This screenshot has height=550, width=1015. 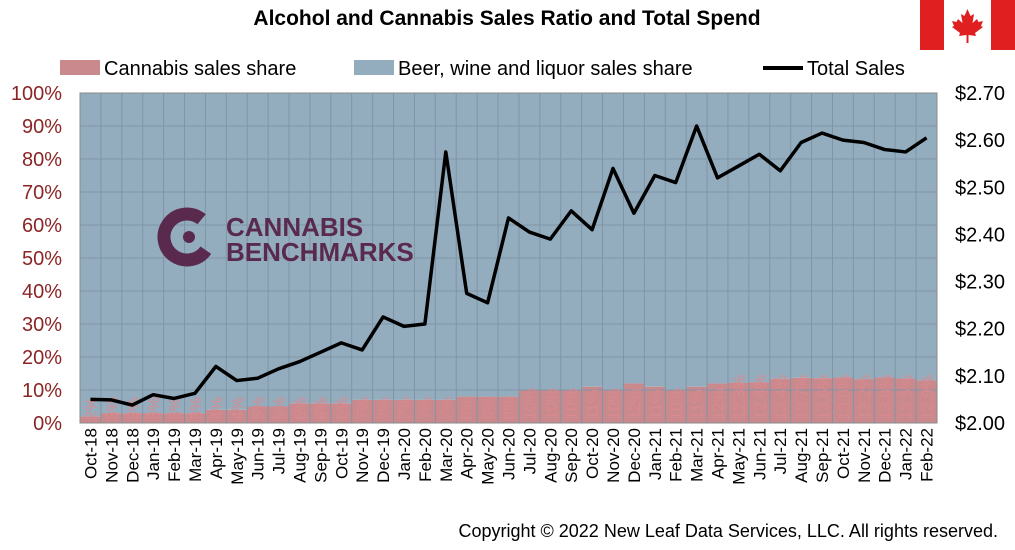 I want to click on y-left-tick-label: 70%, so click(x=42, y=193).